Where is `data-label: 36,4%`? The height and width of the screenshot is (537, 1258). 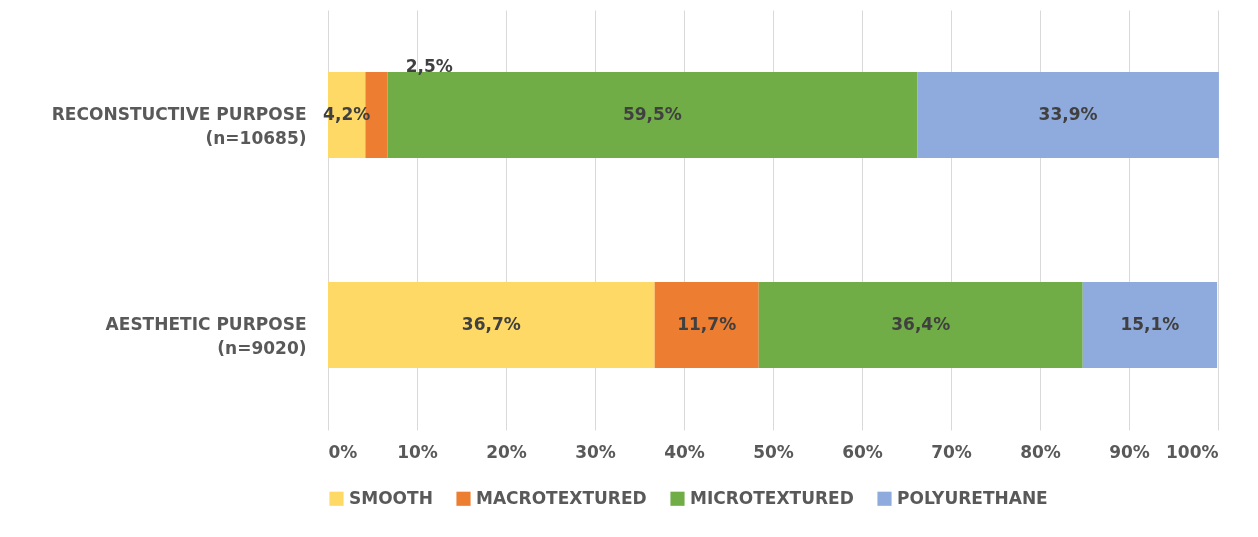
data-label: 36,4% is located at coordinates (921, 324).